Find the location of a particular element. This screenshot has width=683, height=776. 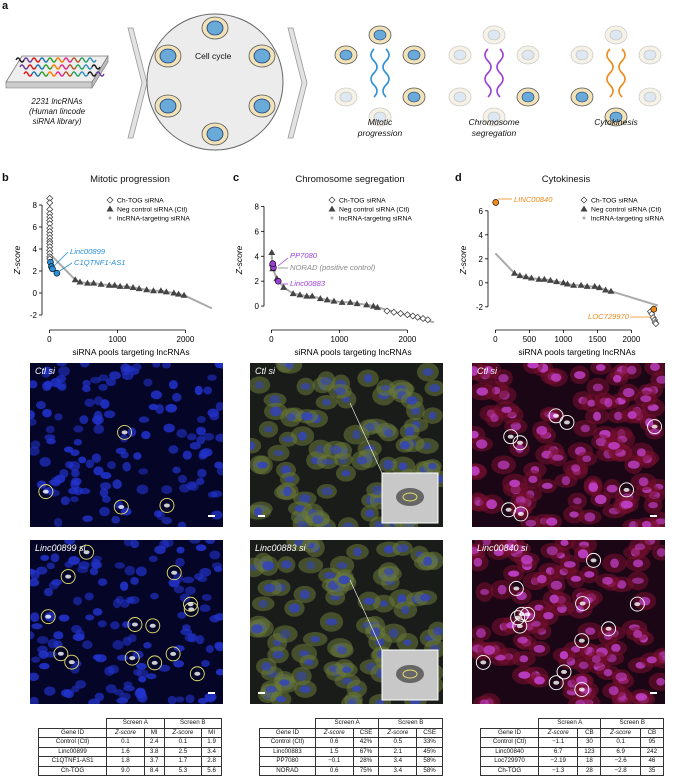

column-header: Gene ID is located at coordinates (509, 732).